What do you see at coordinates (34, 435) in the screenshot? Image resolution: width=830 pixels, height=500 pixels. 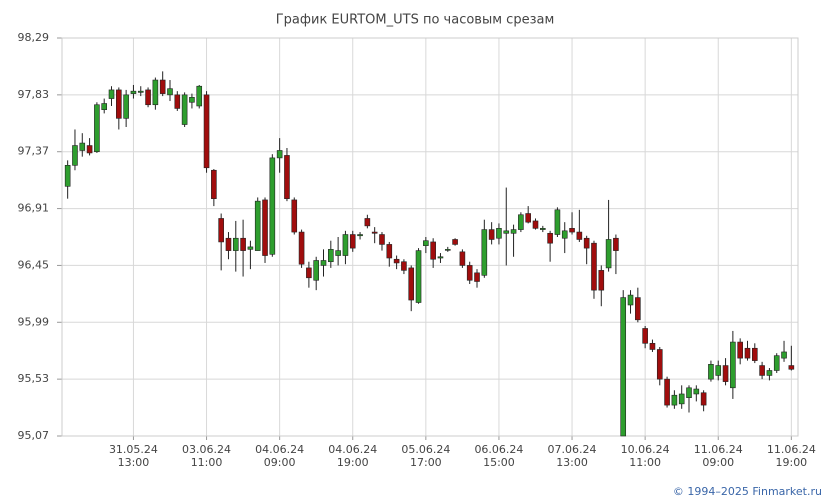 I see `y-tick-label: 95,07` at bounding box center [34, 435].